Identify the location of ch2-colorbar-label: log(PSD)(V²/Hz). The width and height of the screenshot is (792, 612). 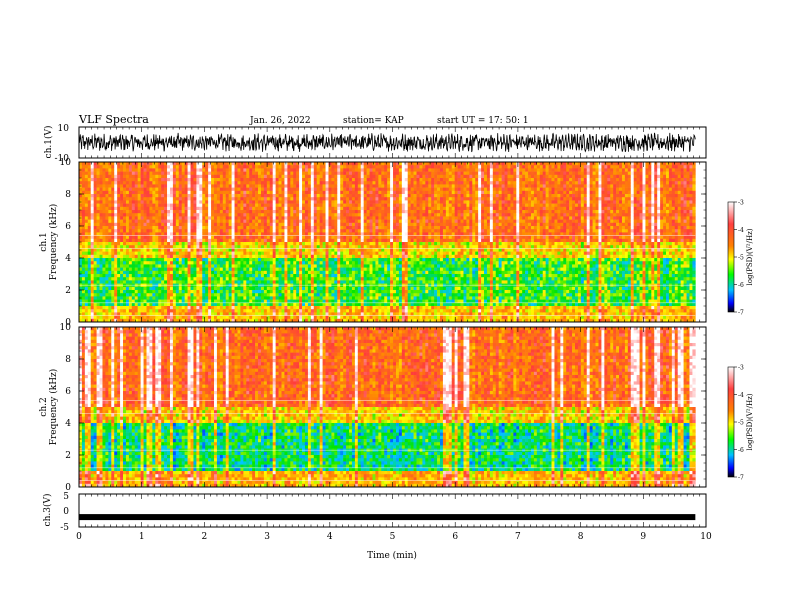
(750, 421).